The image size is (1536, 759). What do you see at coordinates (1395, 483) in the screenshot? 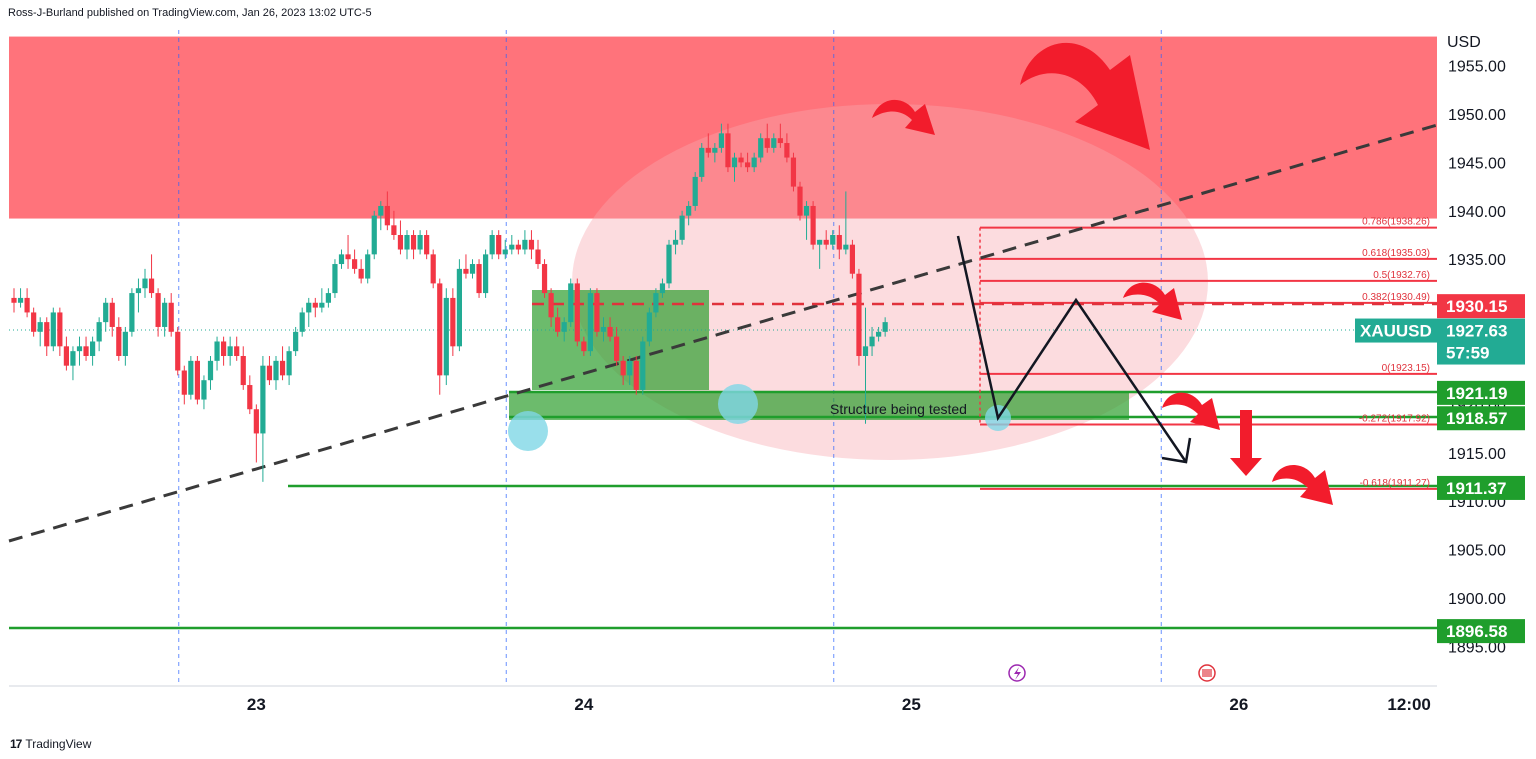
I see `fib-level-label: -0.618(1911.27)` at bounding box center [1395, 483].